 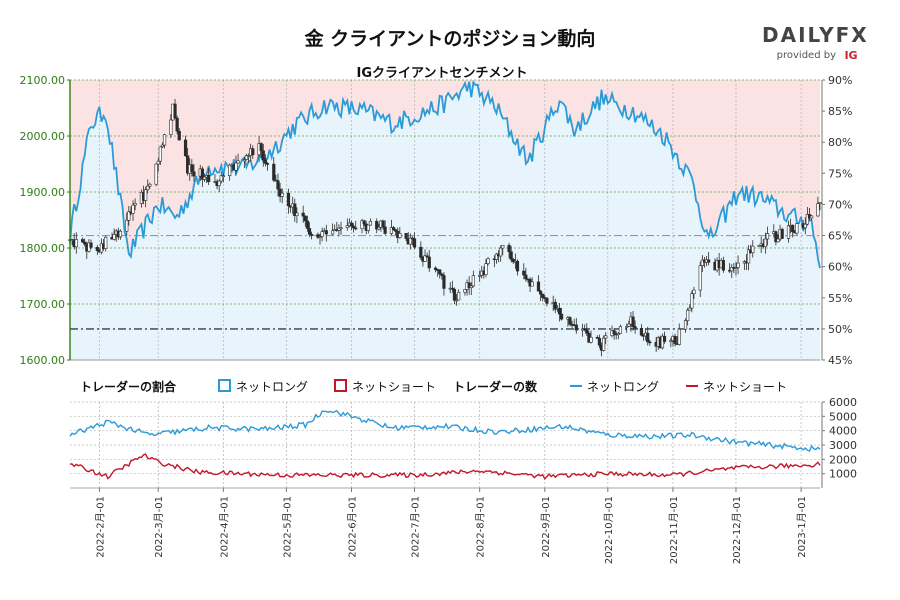 What do you see at coordinates (843, 431) in the screenshot?
I see `count-tick-label: 4000` at bounding box center [843, 431].